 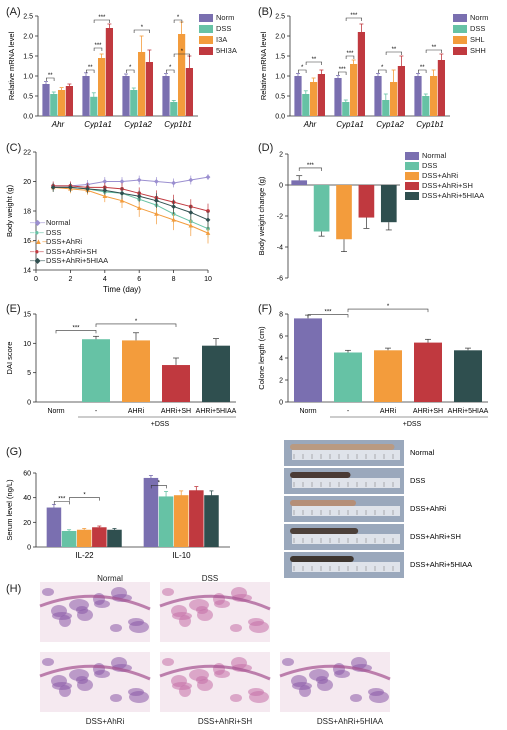 What do you see at coordinates (105, 721) in the screenshot?
I see `histology-label-dss-ahri: DSS+AhRi` at bounding box center [105, 721].